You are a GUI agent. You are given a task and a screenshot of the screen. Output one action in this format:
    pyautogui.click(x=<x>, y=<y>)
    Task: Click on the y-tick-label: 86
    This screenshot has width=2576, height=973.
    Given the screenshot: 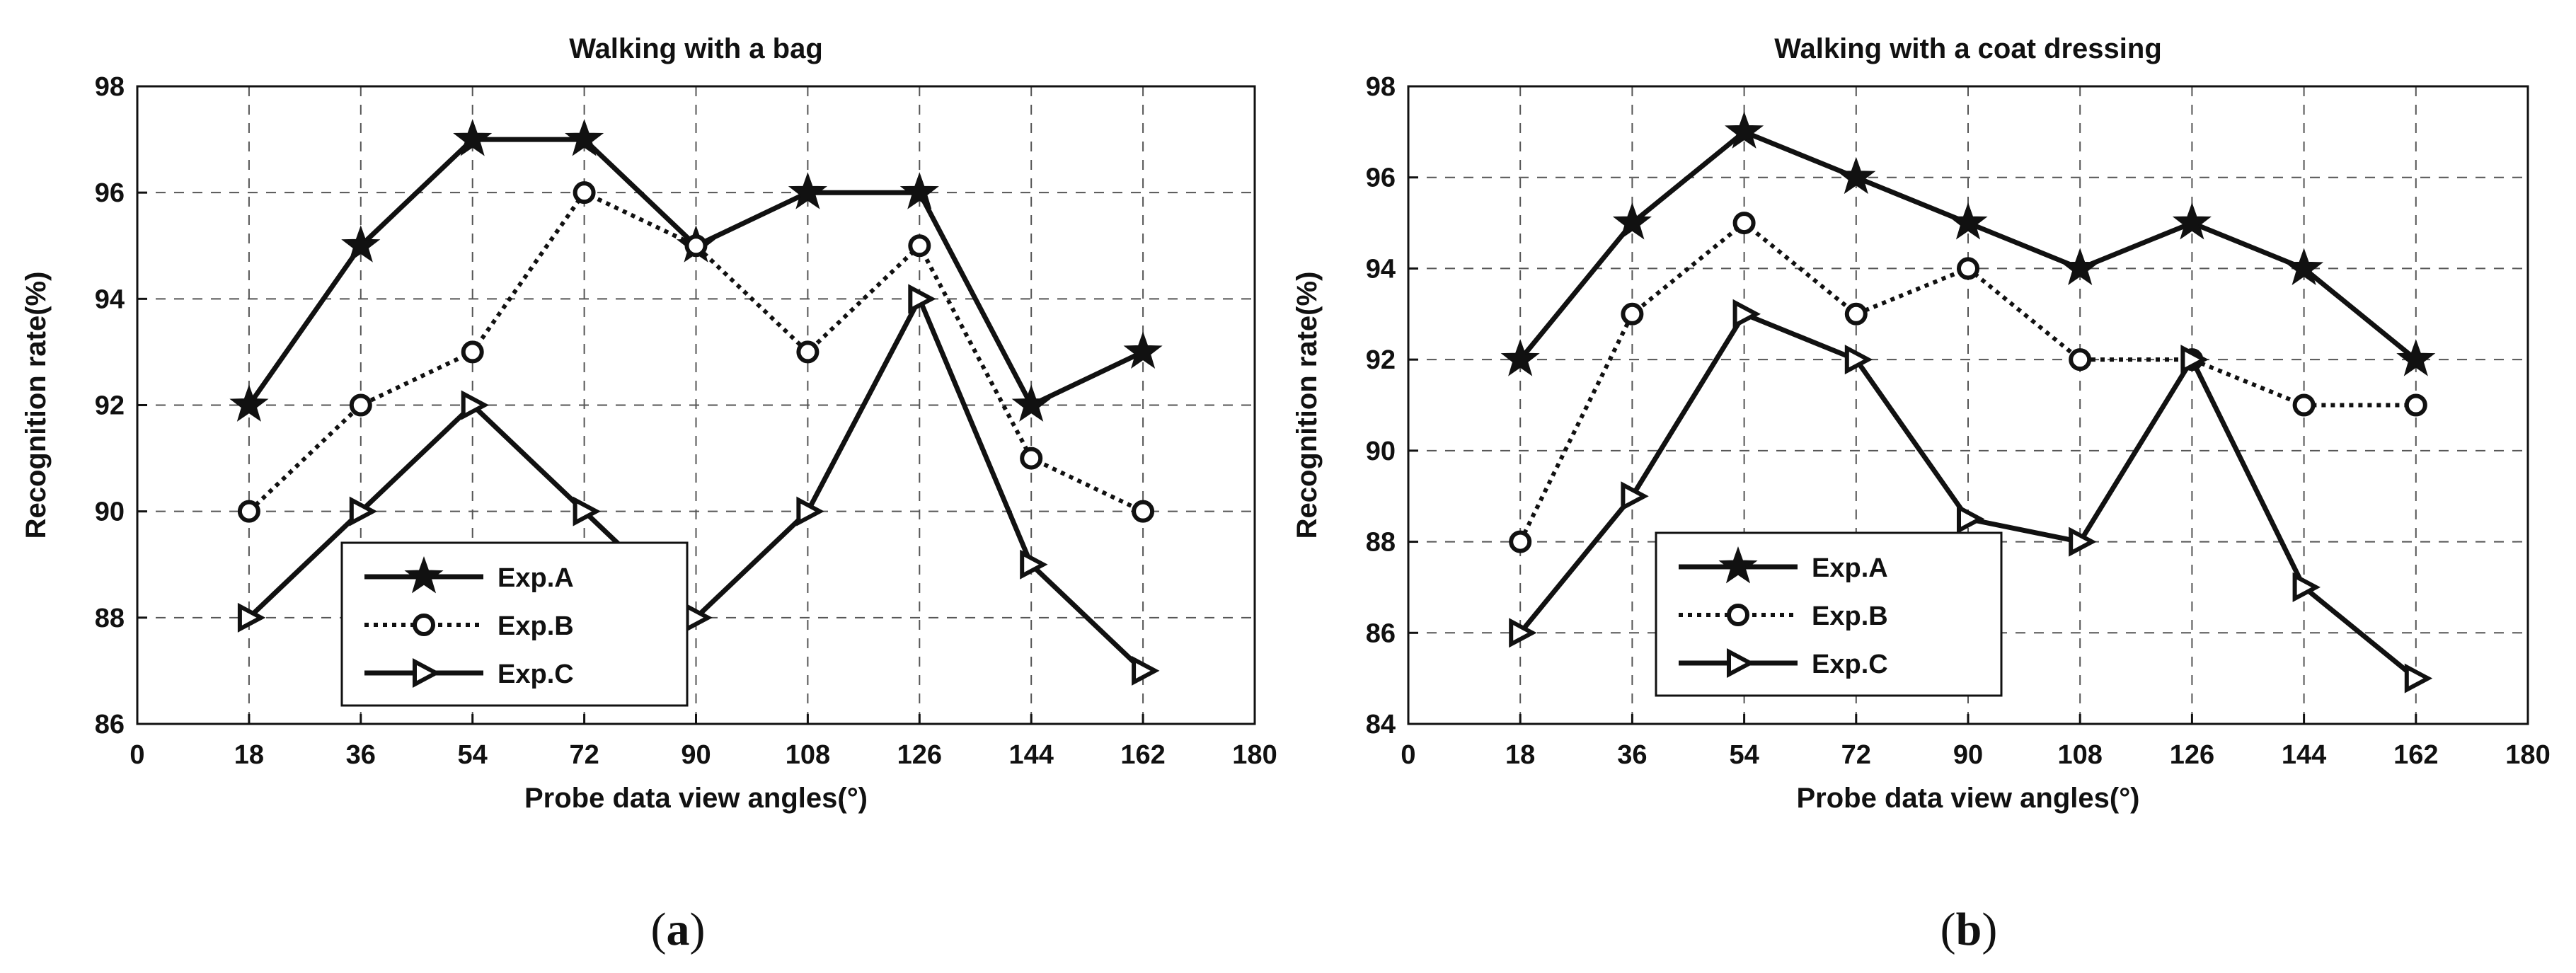 What is the action you would take?
    pyautogui.click(x=1381, y=633)
    